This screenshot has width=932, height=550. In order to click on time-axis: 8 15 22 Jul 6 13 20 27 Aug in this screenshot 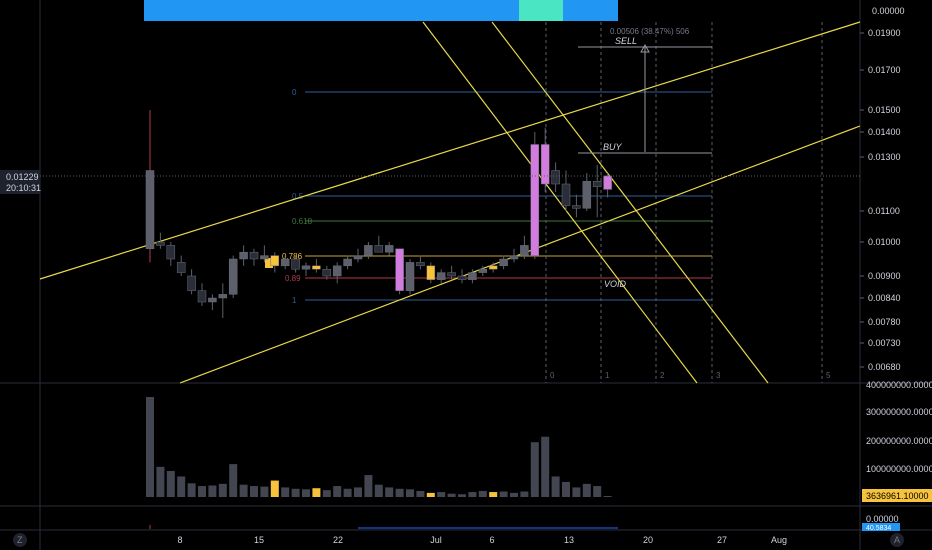, I will do `click(482, 540)`.